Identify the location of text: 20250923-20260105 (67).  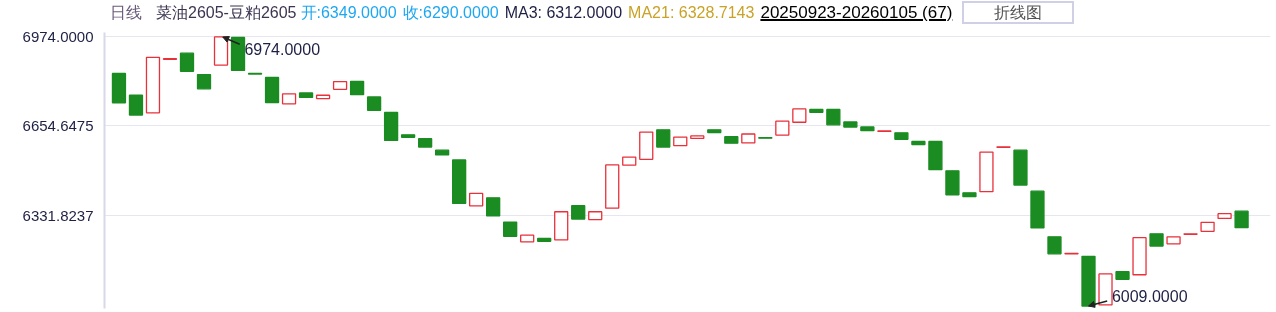
(856, 12).